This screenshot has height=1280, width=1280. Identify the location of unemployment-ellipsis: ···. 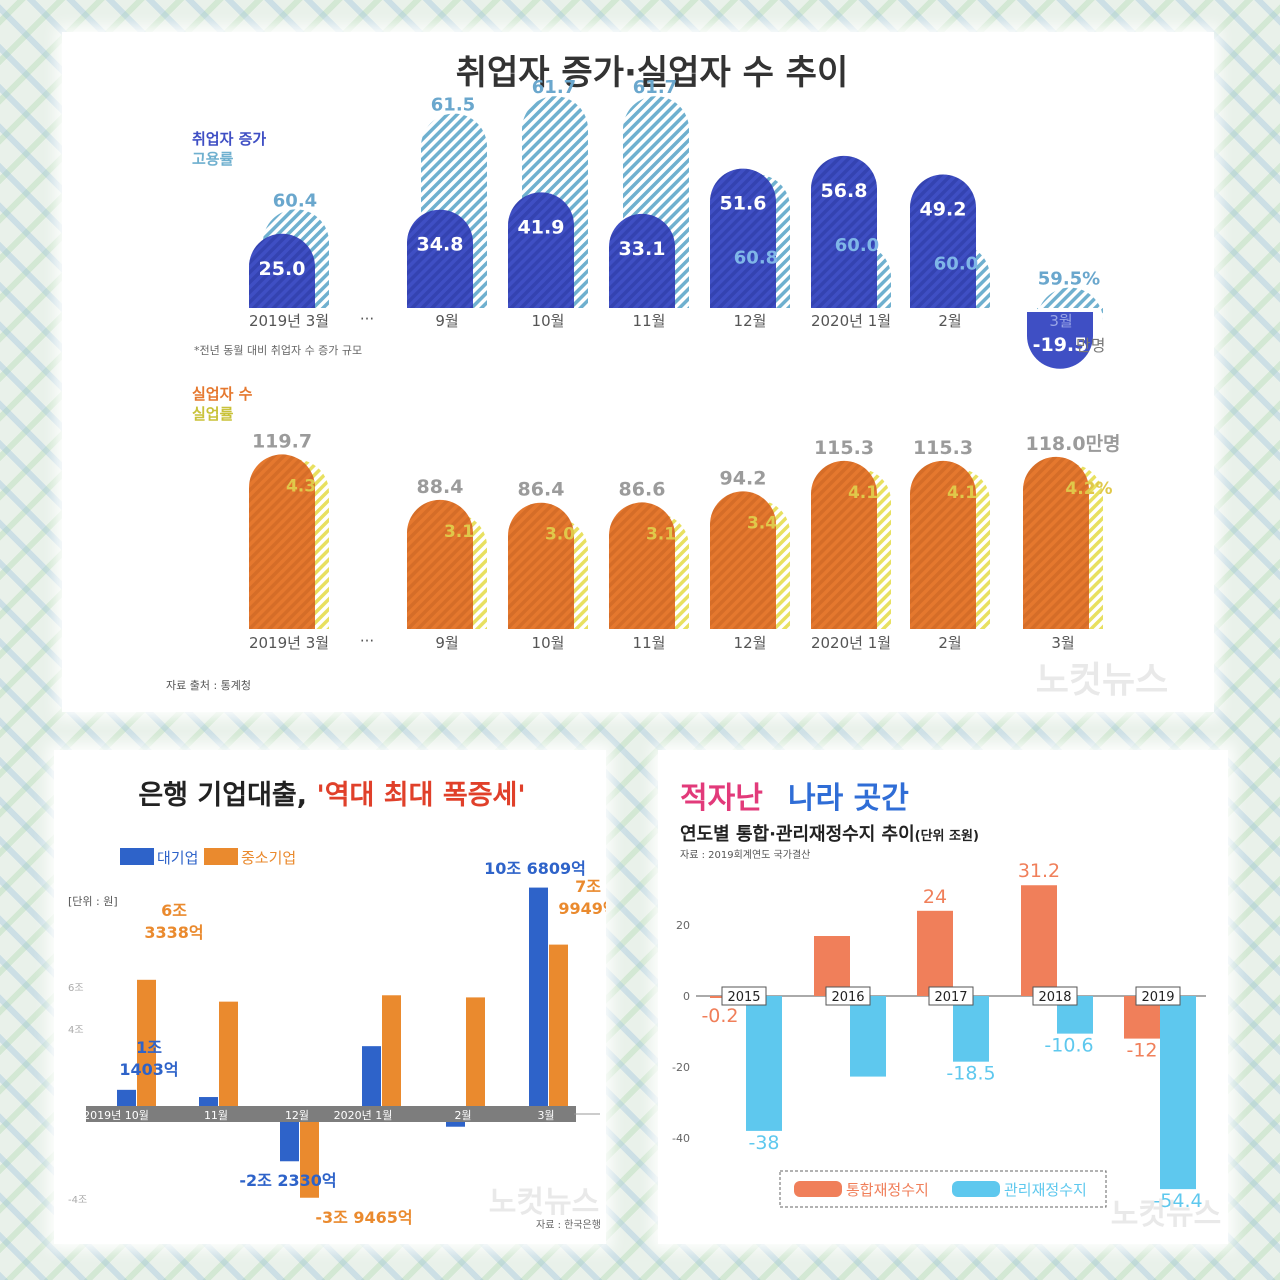
(367, 641).